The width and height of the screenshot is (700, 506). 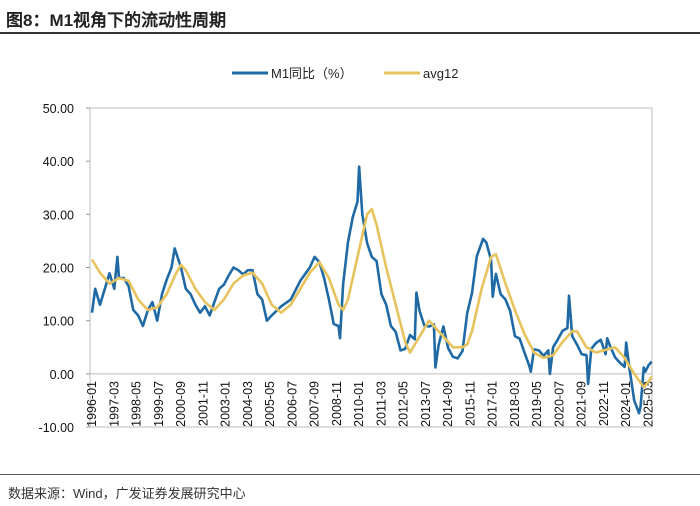 I want to click on x-tick-label: 2004-03, so click(x=248, y=404).